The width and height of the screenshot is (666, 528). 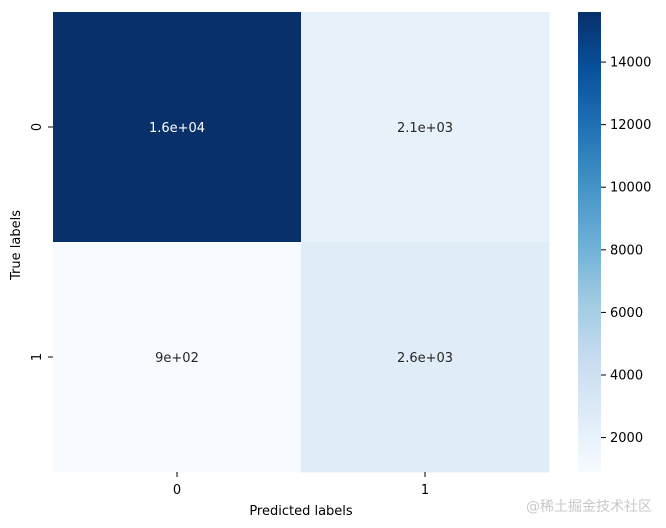 I want to click on colorbar-tick-label: 8000, so click(x=626, y=250).